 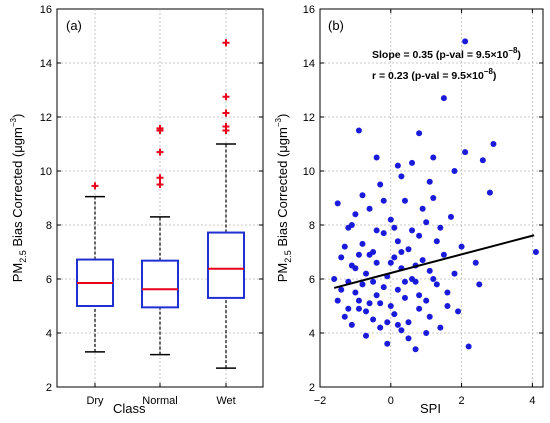 What do you see at coordinates (283, 198) in the screenshot?
I see `panel-b-y-title: PM2.5 Bias Corrected (μgm−3)` at bounding box center [283, 198].